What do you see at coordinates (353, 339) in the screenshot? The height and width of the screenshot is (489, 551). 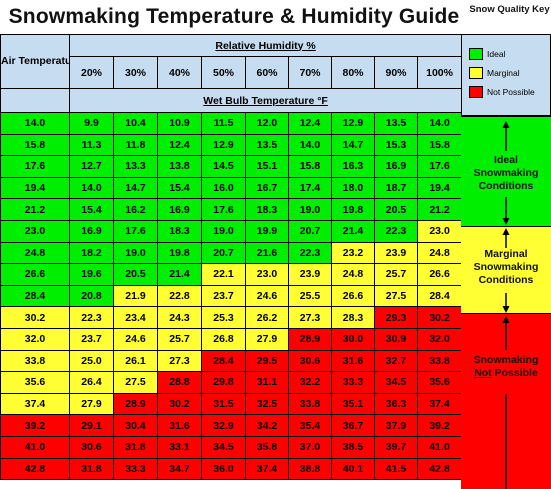 I see `wet-bulb-cell: 30.0` at bounding box center [353, 339].